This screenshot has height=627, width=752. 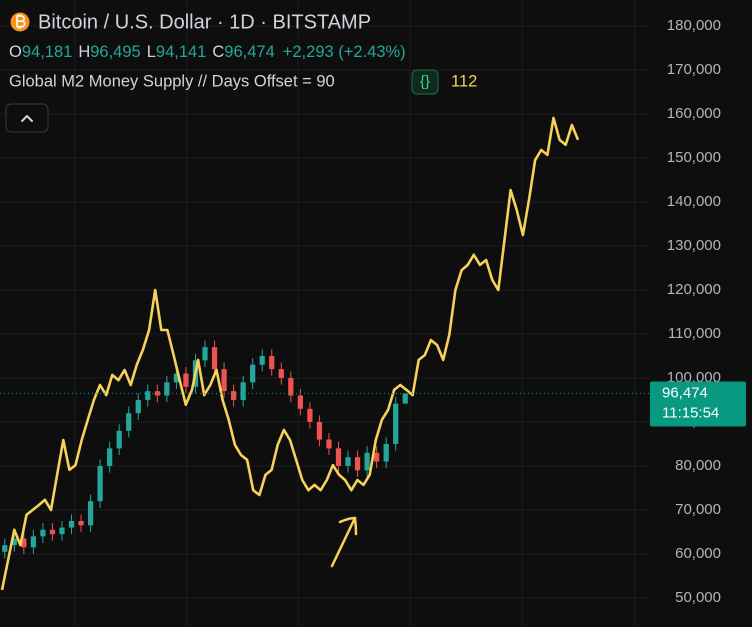 I want to click on collapse-button, so click(x=27, y=118).